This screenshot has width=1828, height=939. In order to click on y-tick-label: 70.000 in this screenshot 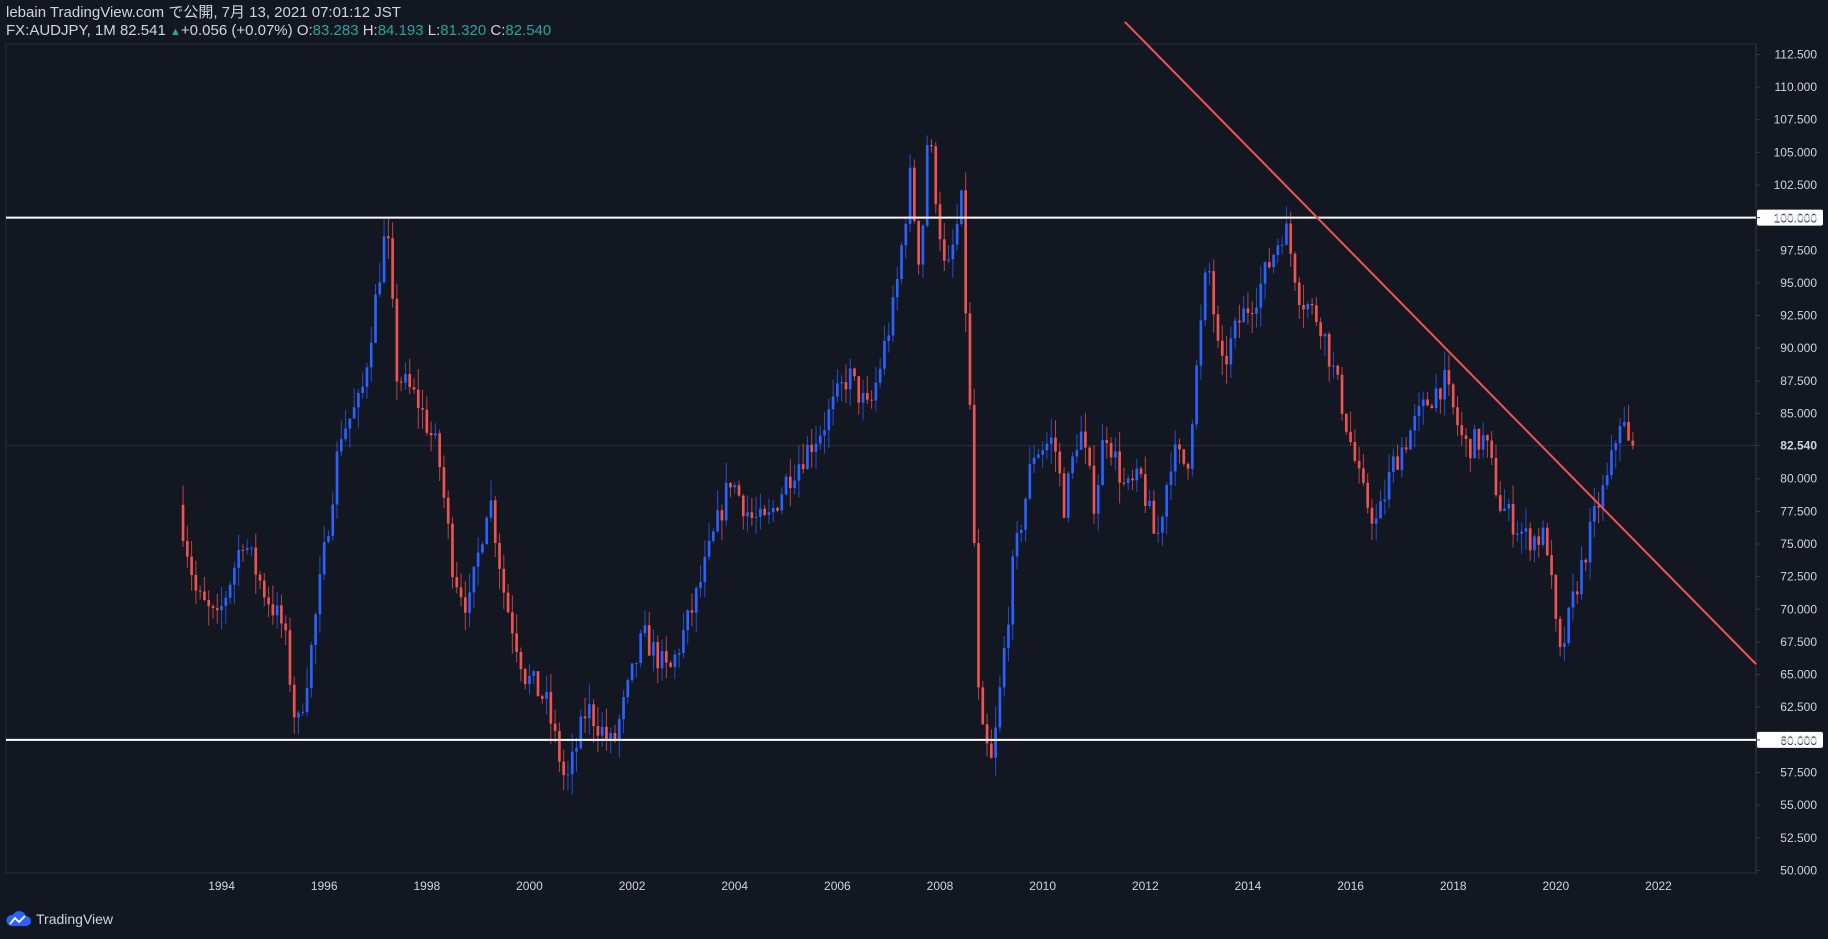, I will do `click(1798, 609)`.